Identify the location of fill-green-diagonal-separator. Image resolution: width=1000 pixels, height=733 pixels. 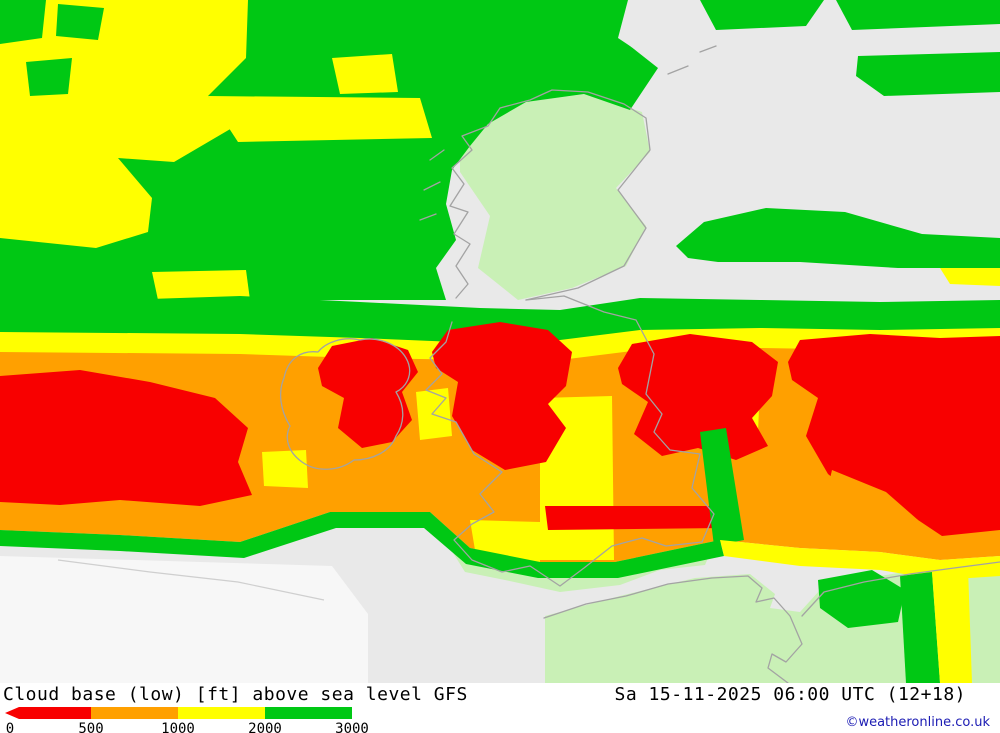
(722, 487).